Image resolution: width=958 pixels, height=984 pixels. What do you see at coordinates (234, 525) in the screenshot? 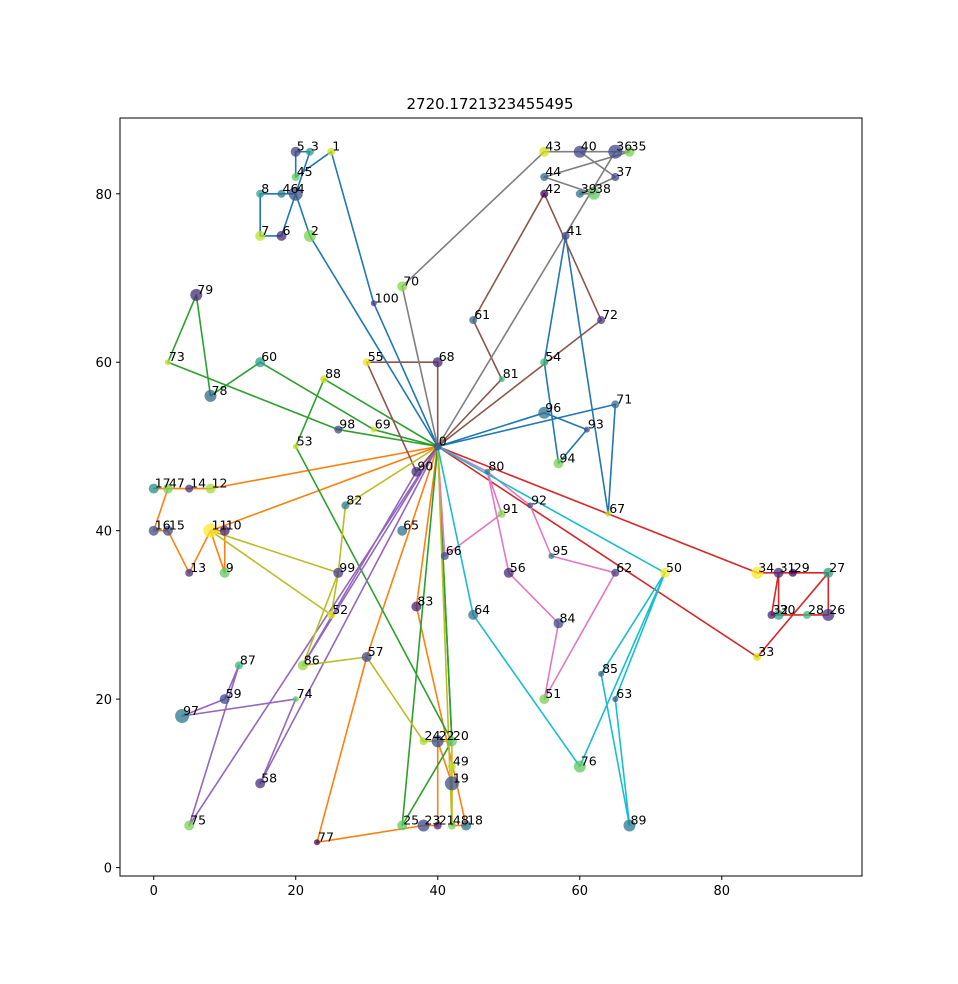
I see `node-label-10: 10` at bounding box center [234, 525].